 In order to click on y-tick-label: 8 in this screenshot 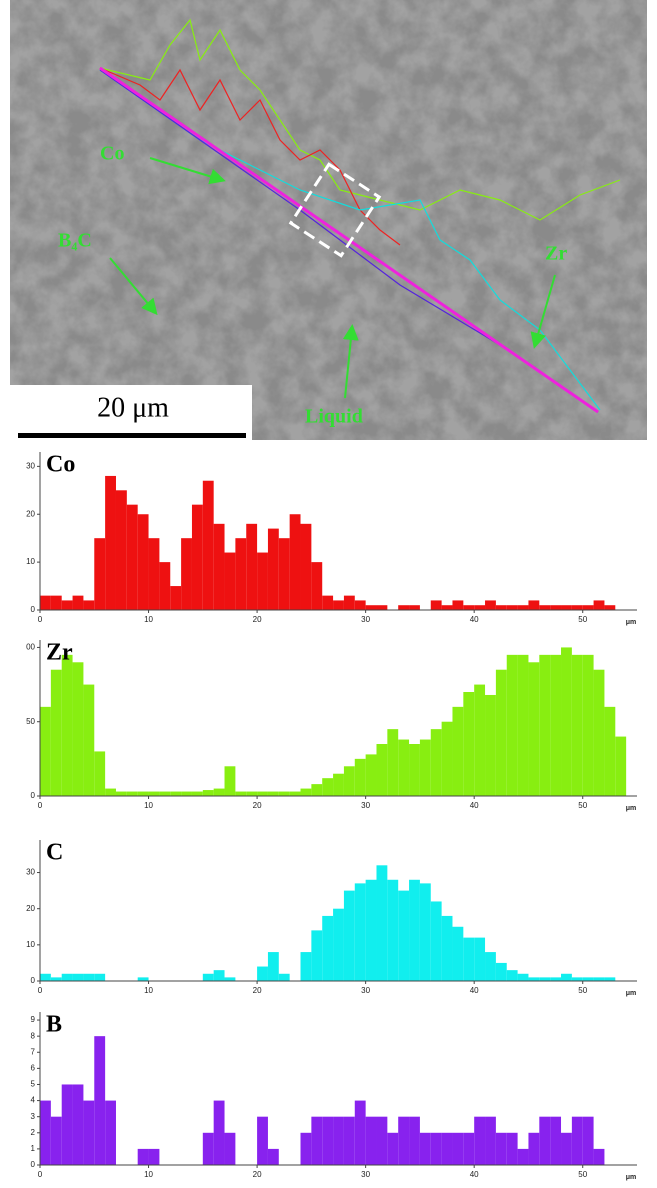, I will do `click(33, 1035)`.